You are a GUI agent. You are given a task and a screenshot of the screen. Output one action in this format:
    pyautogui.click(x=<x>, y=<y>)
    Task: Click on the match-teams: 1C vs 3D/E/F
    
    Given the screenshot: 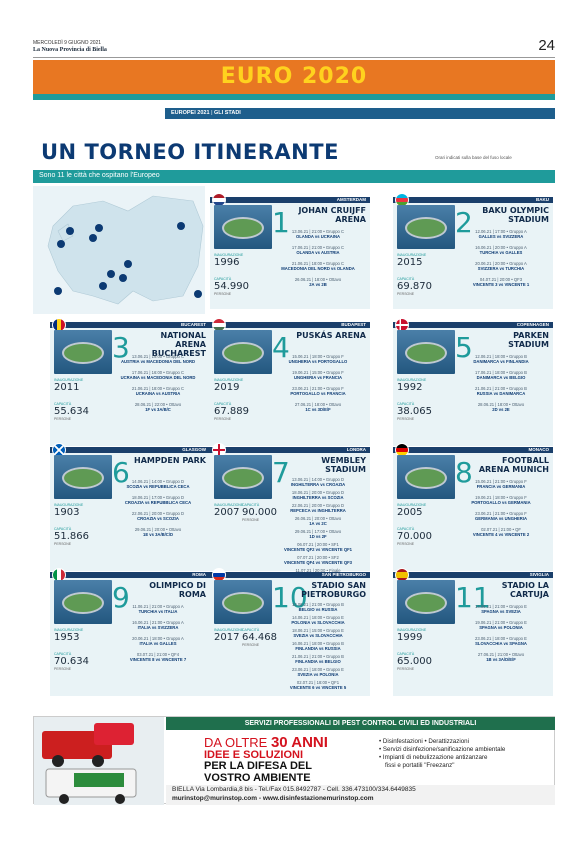 What is the action you would take?
    pyautogui.click(x=318, y=409)
    